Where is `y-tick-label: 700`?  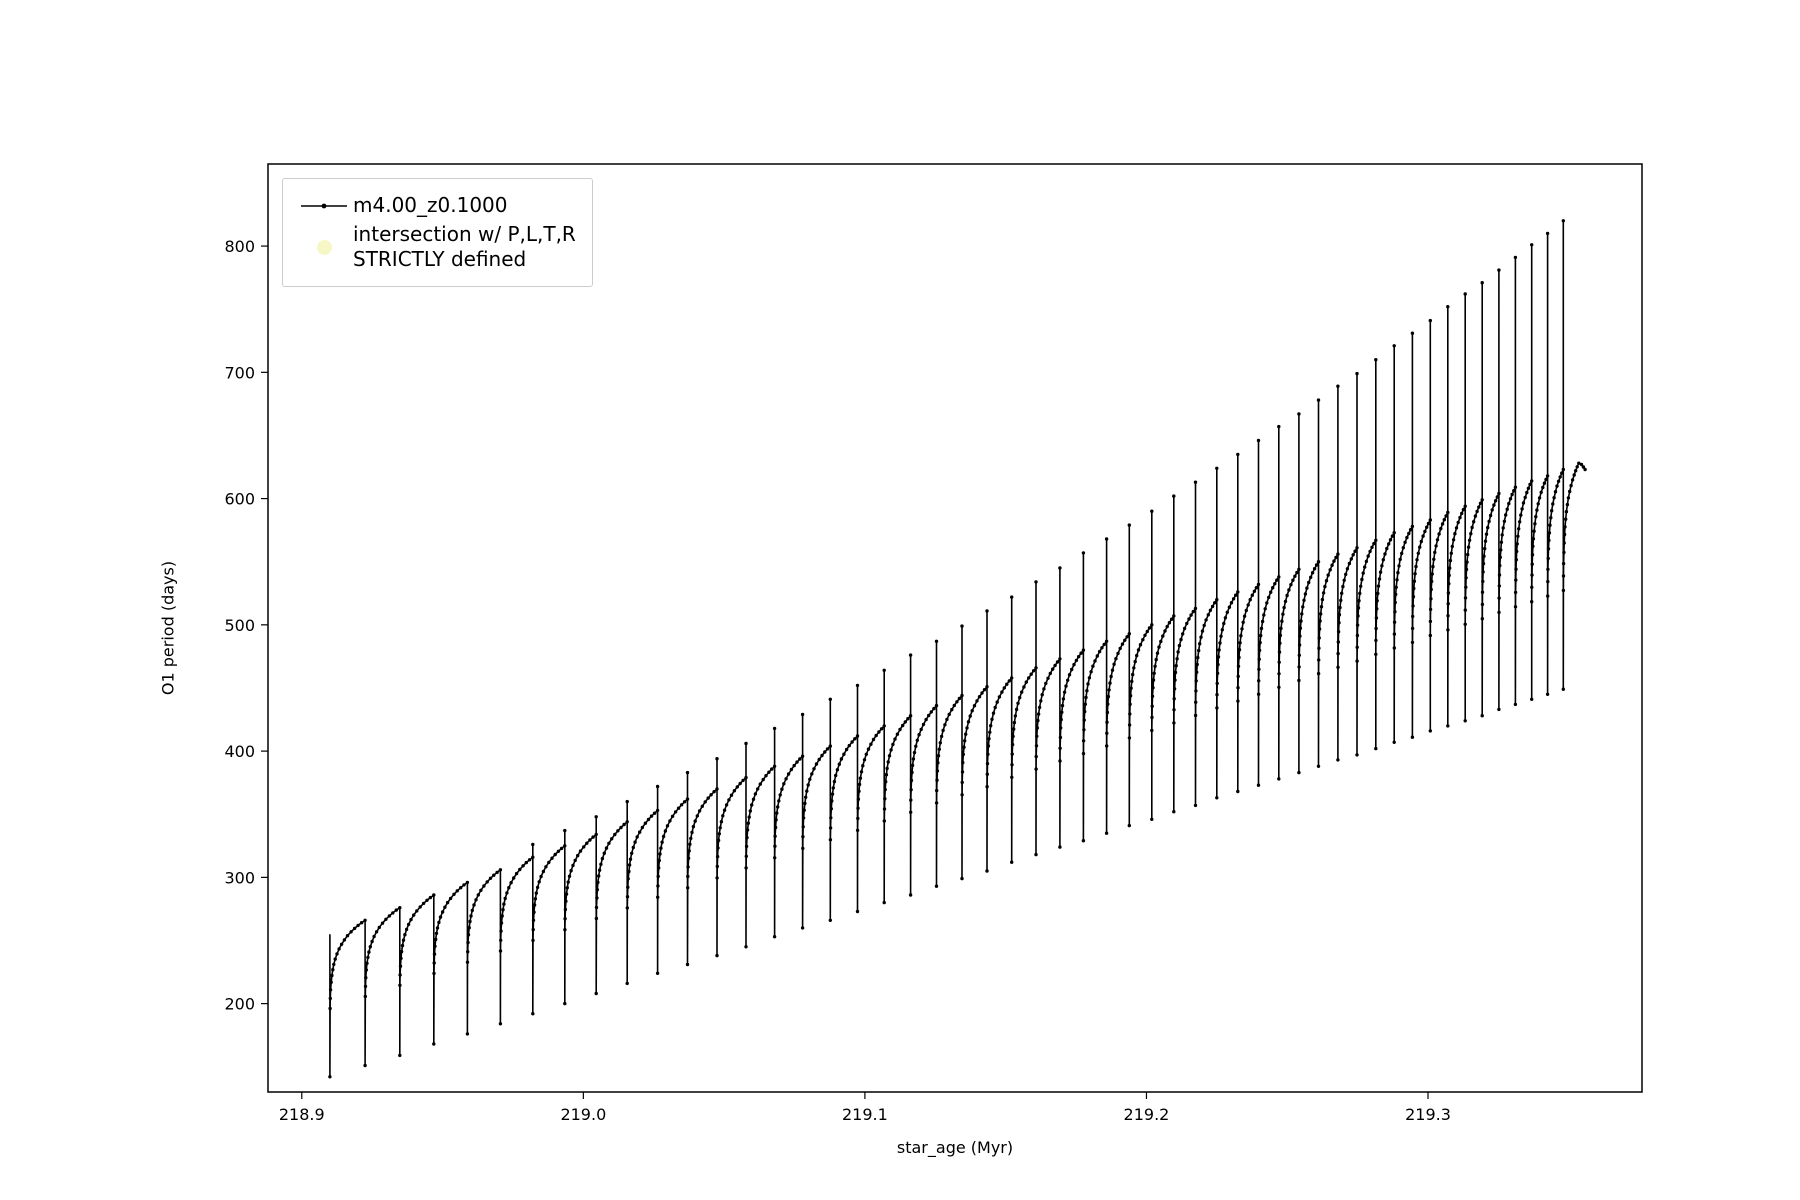
y-tick-label: 700 is located at coordinates (239, 372).